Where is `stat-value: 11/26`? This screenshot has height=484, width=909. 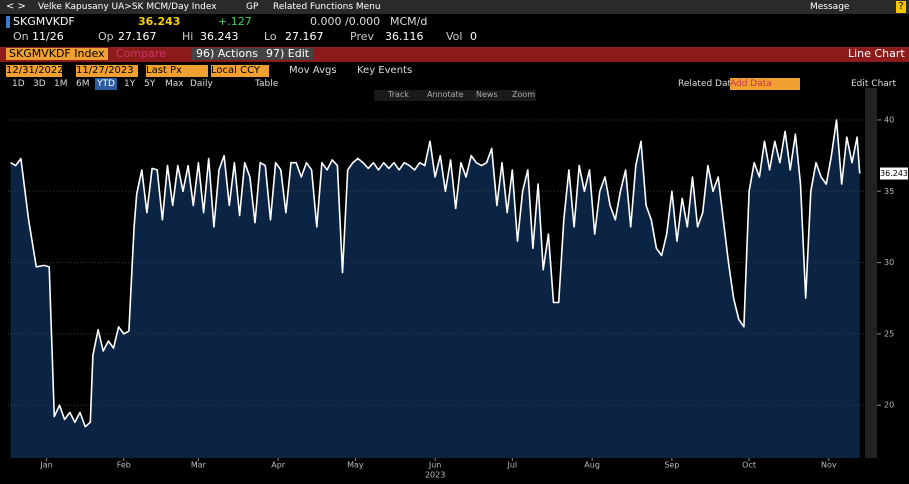 stat-value: 11/26 is located at coordinates (48, 36).